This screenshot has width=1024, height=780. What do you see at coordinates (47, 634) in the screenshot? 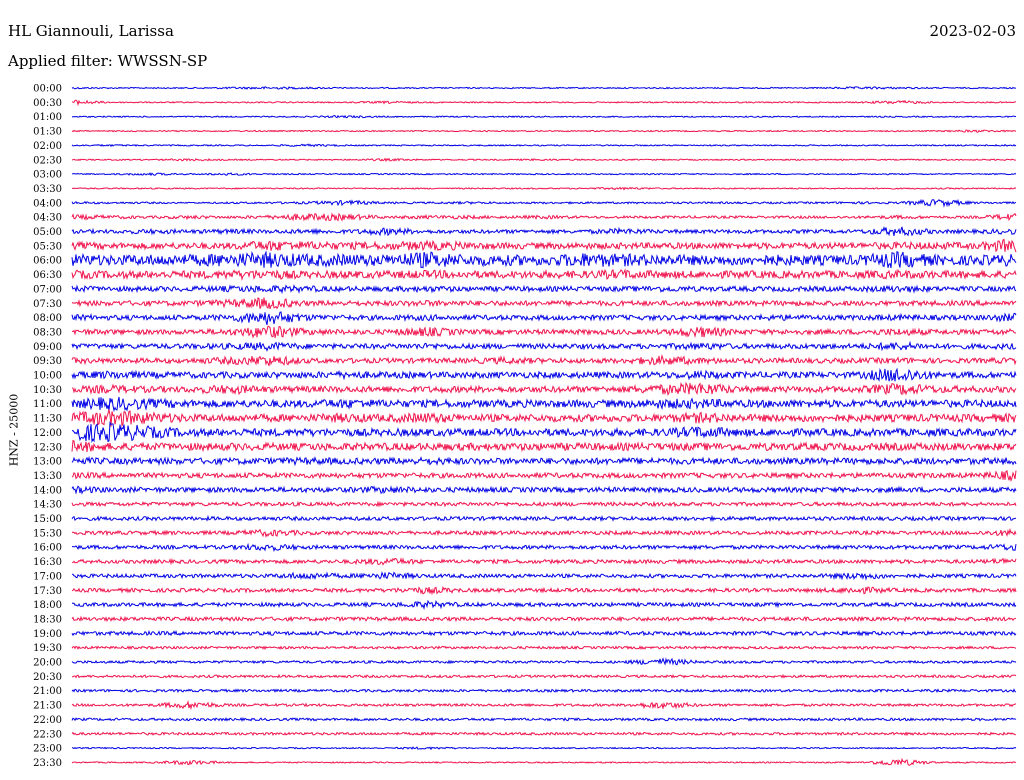
I see `time-tick-label: 19:00` at bounding box center [47, 634].